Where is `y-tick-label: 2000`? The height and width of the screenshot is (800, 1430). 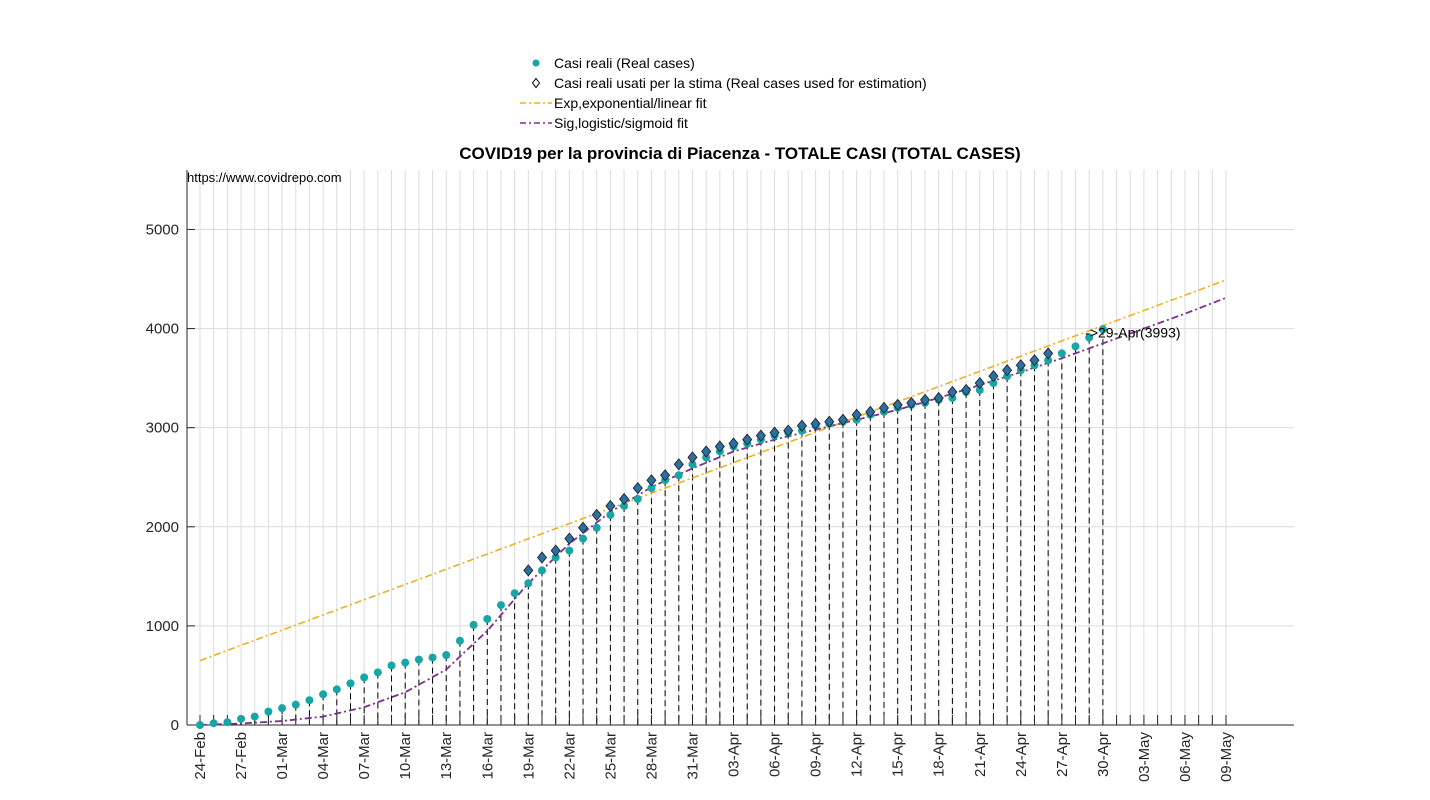 y-tick-label: 2000 is located at coordinates (162, 527).